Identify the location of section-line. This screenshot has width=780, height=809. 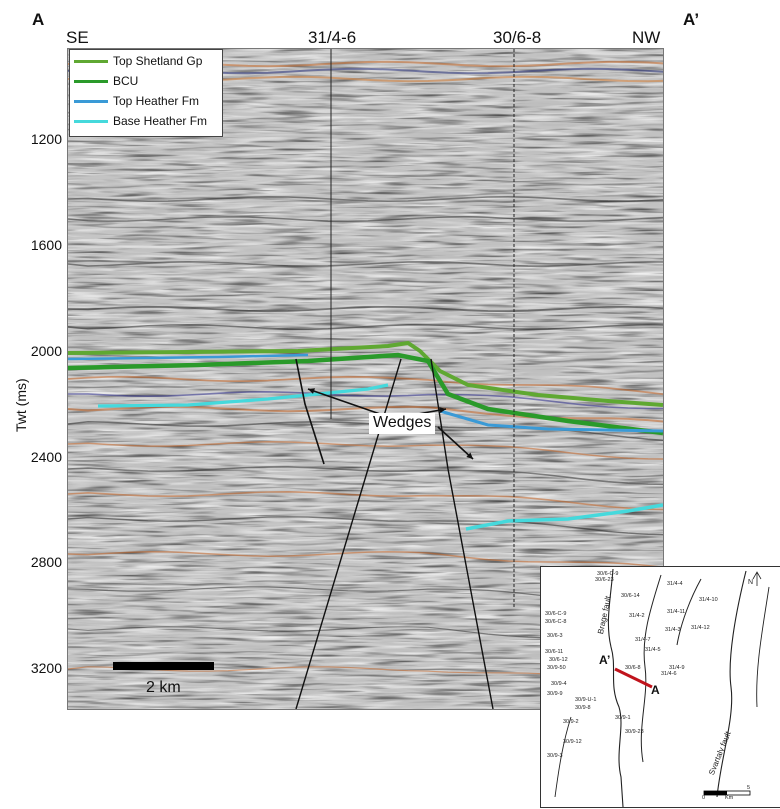
(633, 678).